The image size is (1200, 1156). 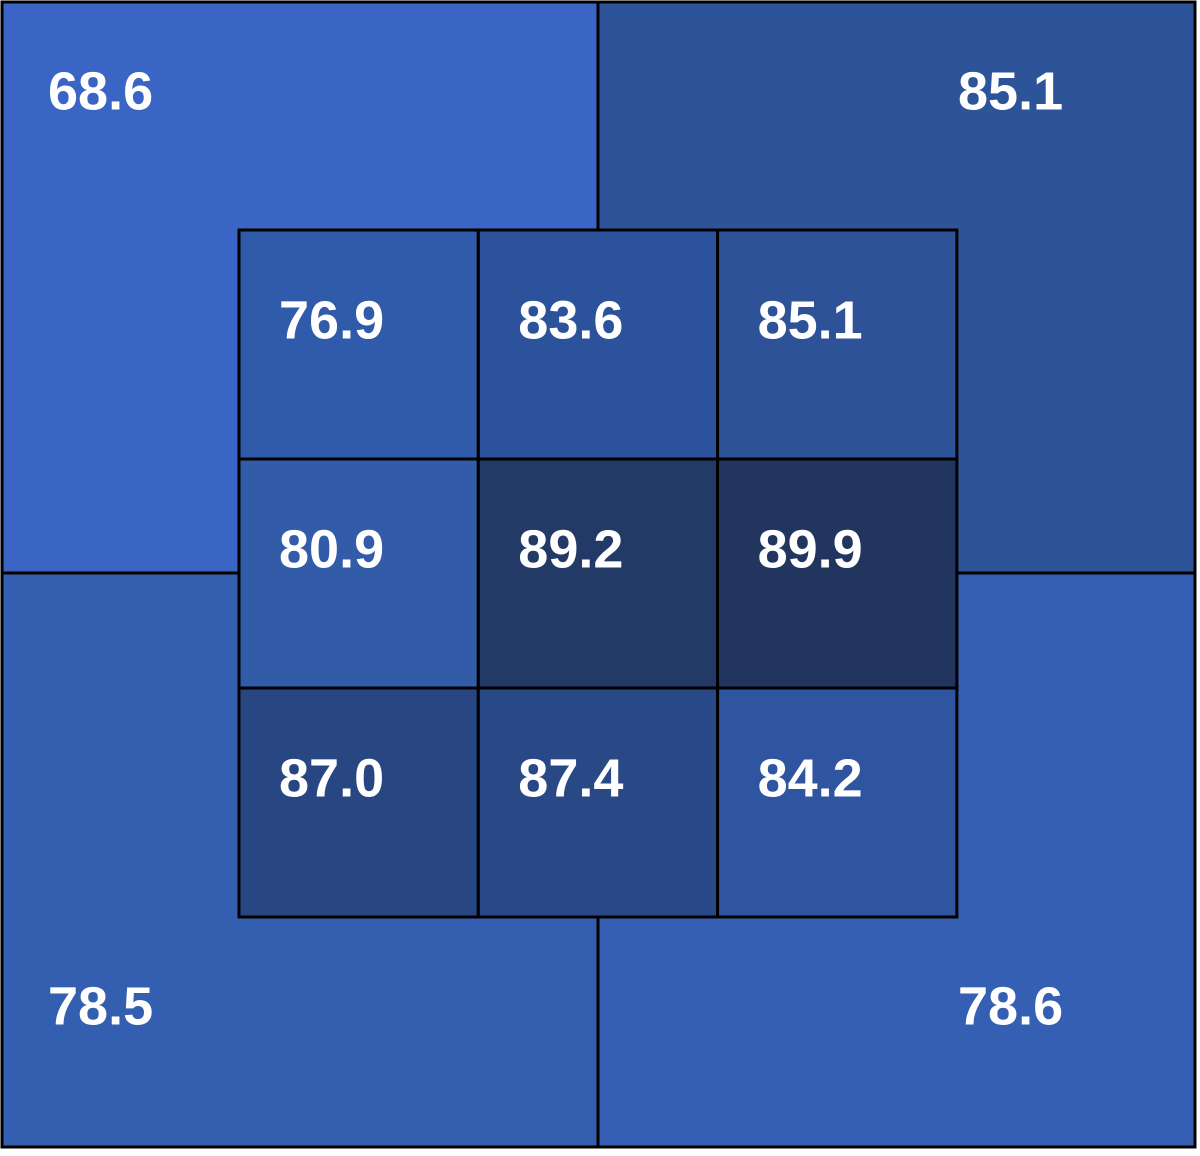 What do you see at coordinates (100, 1006) in the screenshot?
I see `quadrant-label: 78.5` at bounding box center [100, 1006].